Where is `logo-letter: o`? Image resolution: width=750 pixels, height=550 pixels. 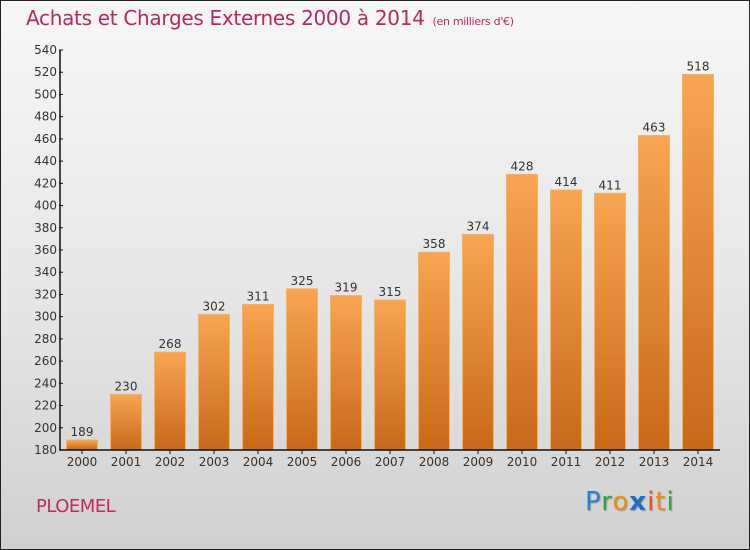 logo-letter: o is located at coordinates (621, 502).